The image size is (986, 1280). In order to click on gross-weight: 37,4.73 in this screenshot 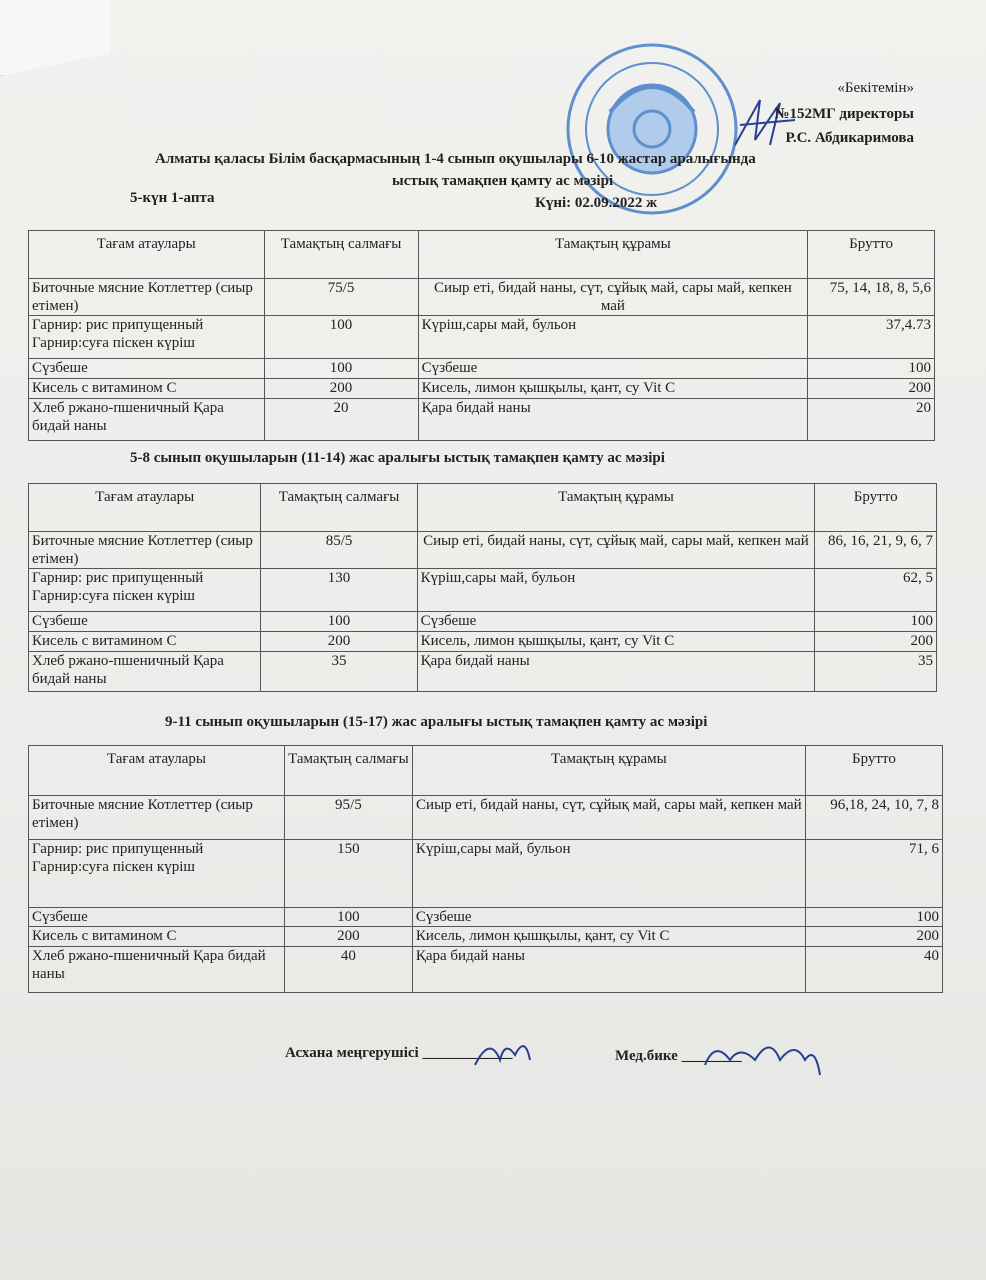, I will do `click(871, 337)`.